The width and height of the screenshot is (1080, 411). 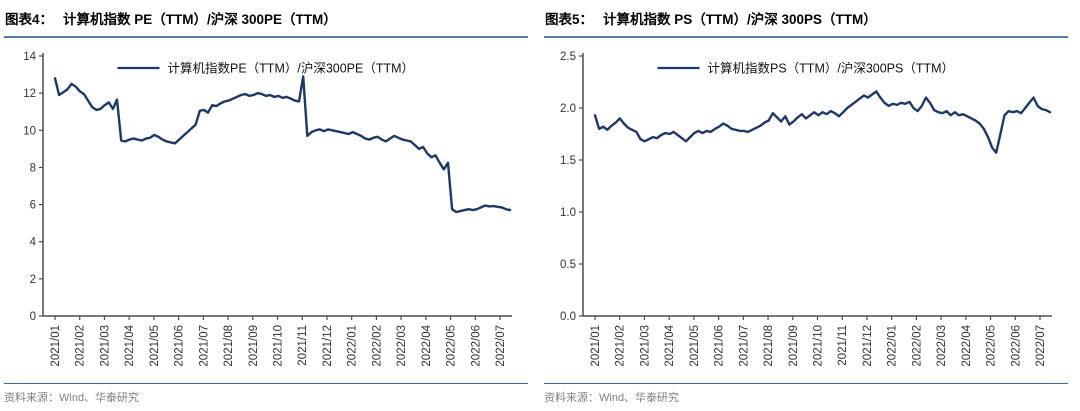 I want to click on y-tick-label: 1.5, so click(x=568, y=161).